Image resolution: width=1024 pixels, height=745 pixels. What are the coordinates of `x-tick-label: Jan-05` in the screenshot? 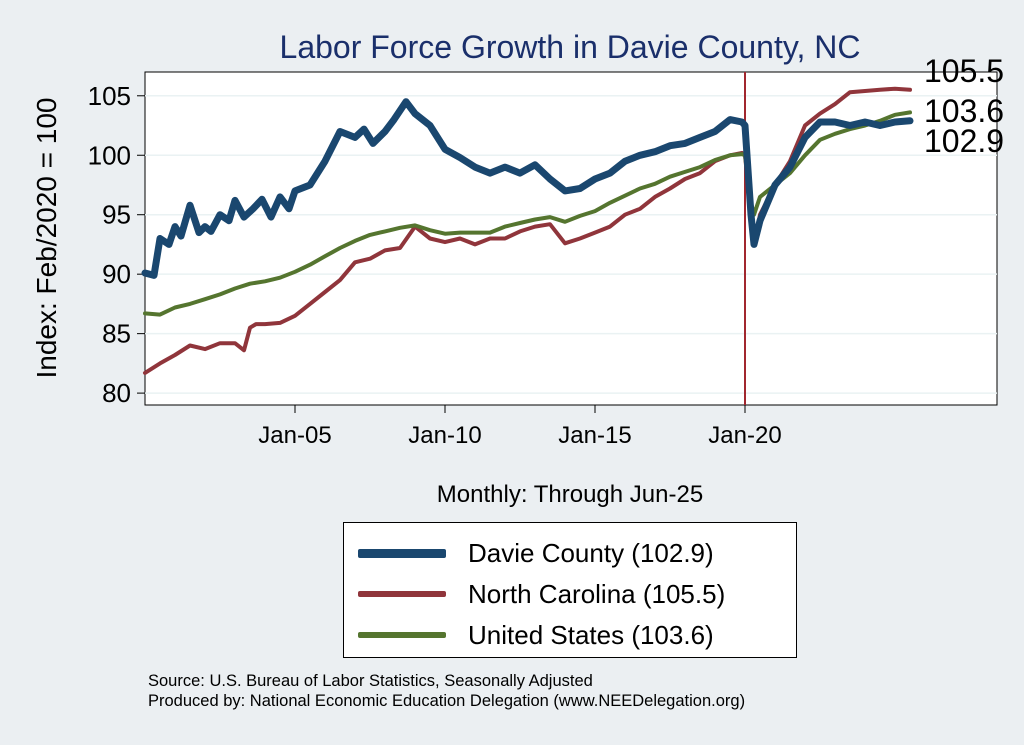 It's located at (294, 435).